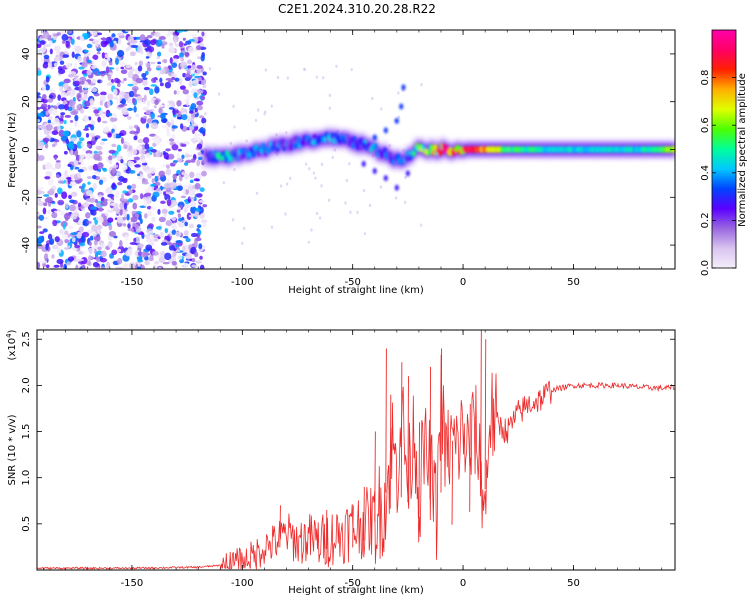 This screenshot has height=600, width=750. What do you see at coordinates (705, 173) in the screenshot?
I see `colorbar-tick-label: 0.4` at bounding box center [705, 173].